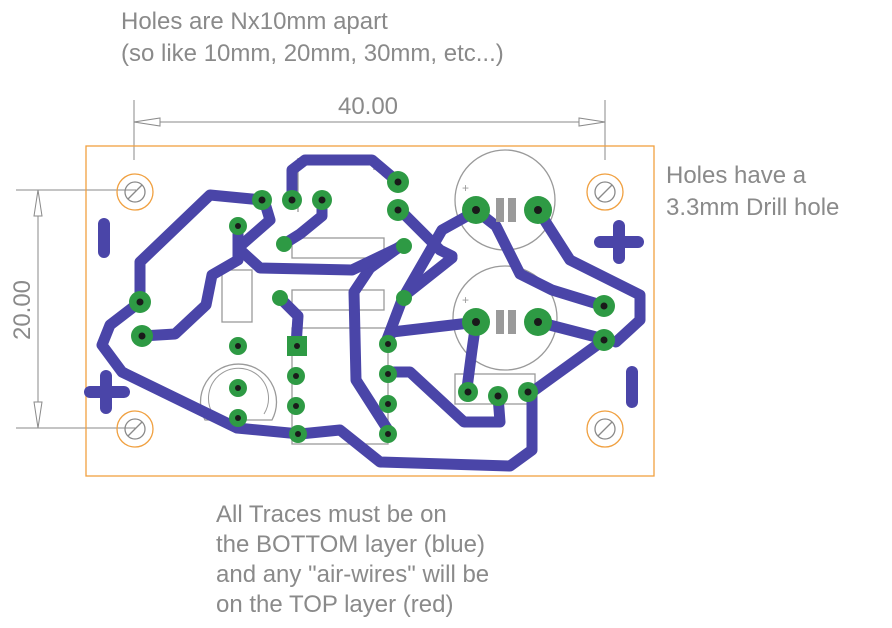 Image resolution: width=892 pixels, height=628 pixels. Describe the element at coordinates (368, 106) in the screenshot. I see `width-dimension-label: 40.00` at that location.